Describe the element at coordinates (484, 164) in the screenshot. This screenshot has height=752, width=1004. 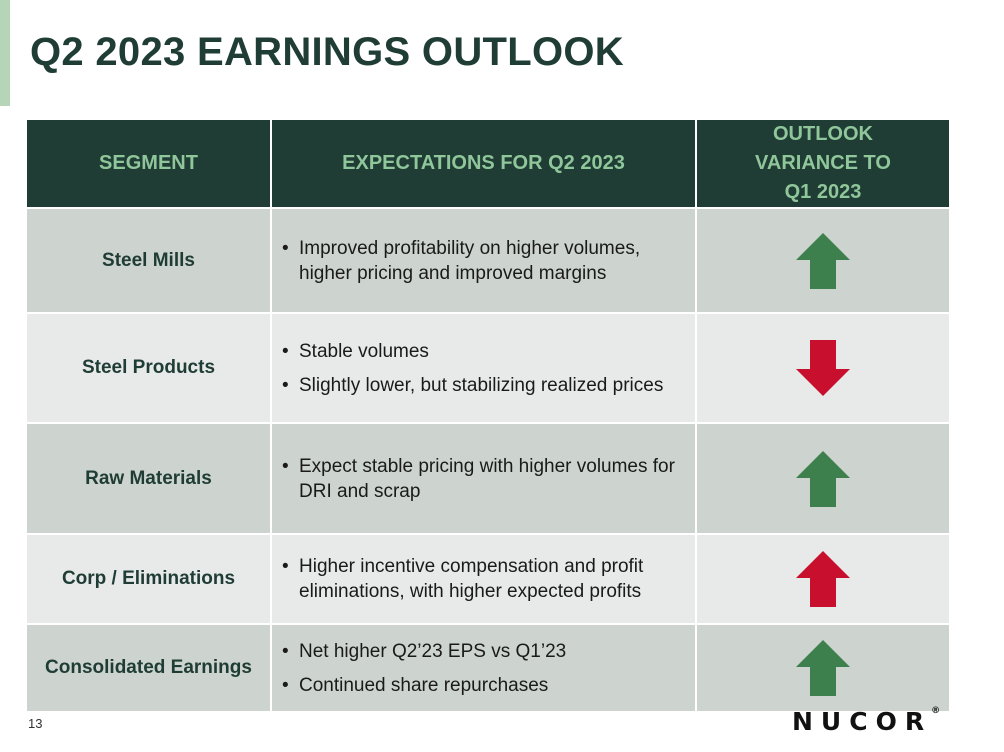
I see `header-expectations: EXPECTATIONS FOR Q2 2023` at that location.